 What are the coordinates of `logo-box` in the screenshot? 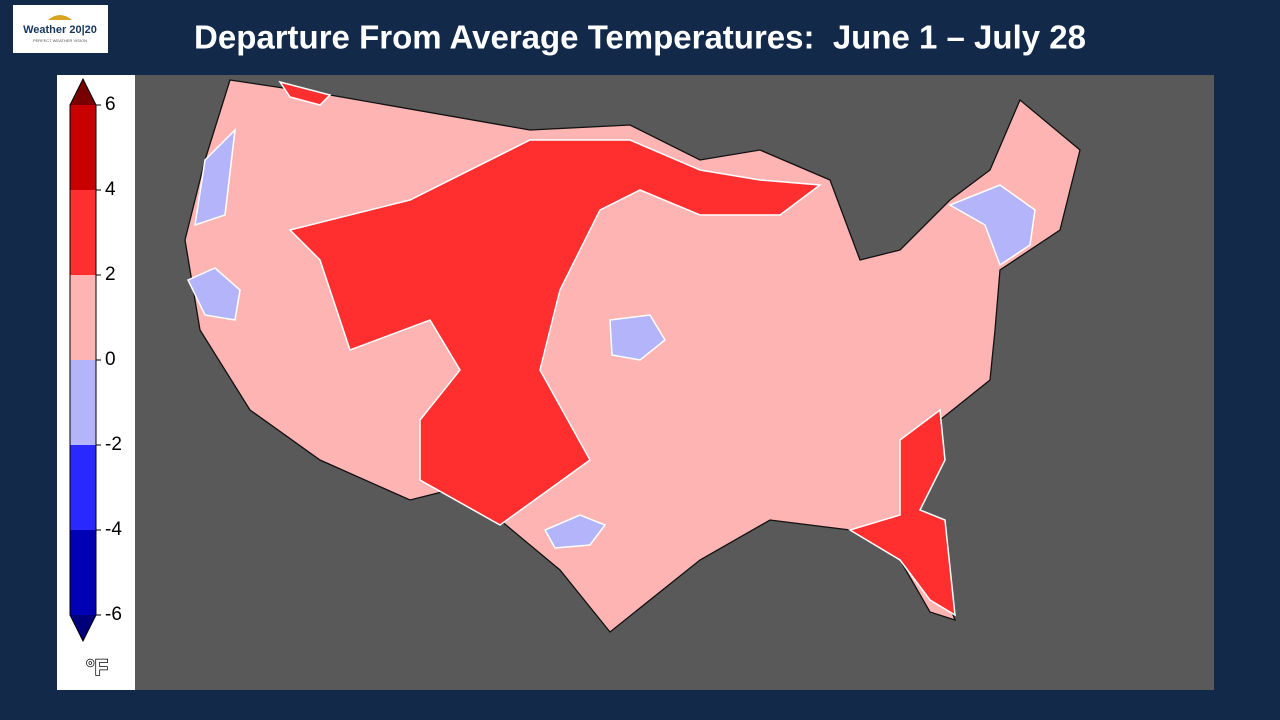 It's located at (60, 29).